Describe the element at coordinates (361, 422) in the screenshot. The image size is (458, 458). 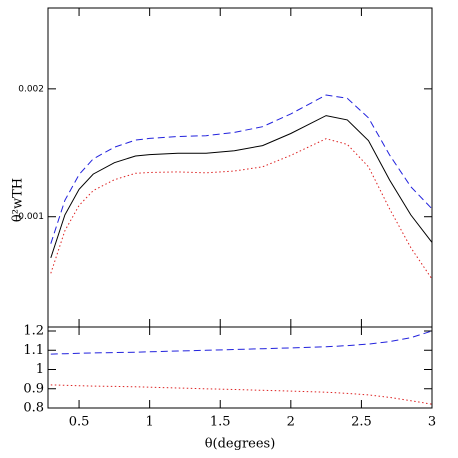
I see `x-tick-label: 2.5` at that location.